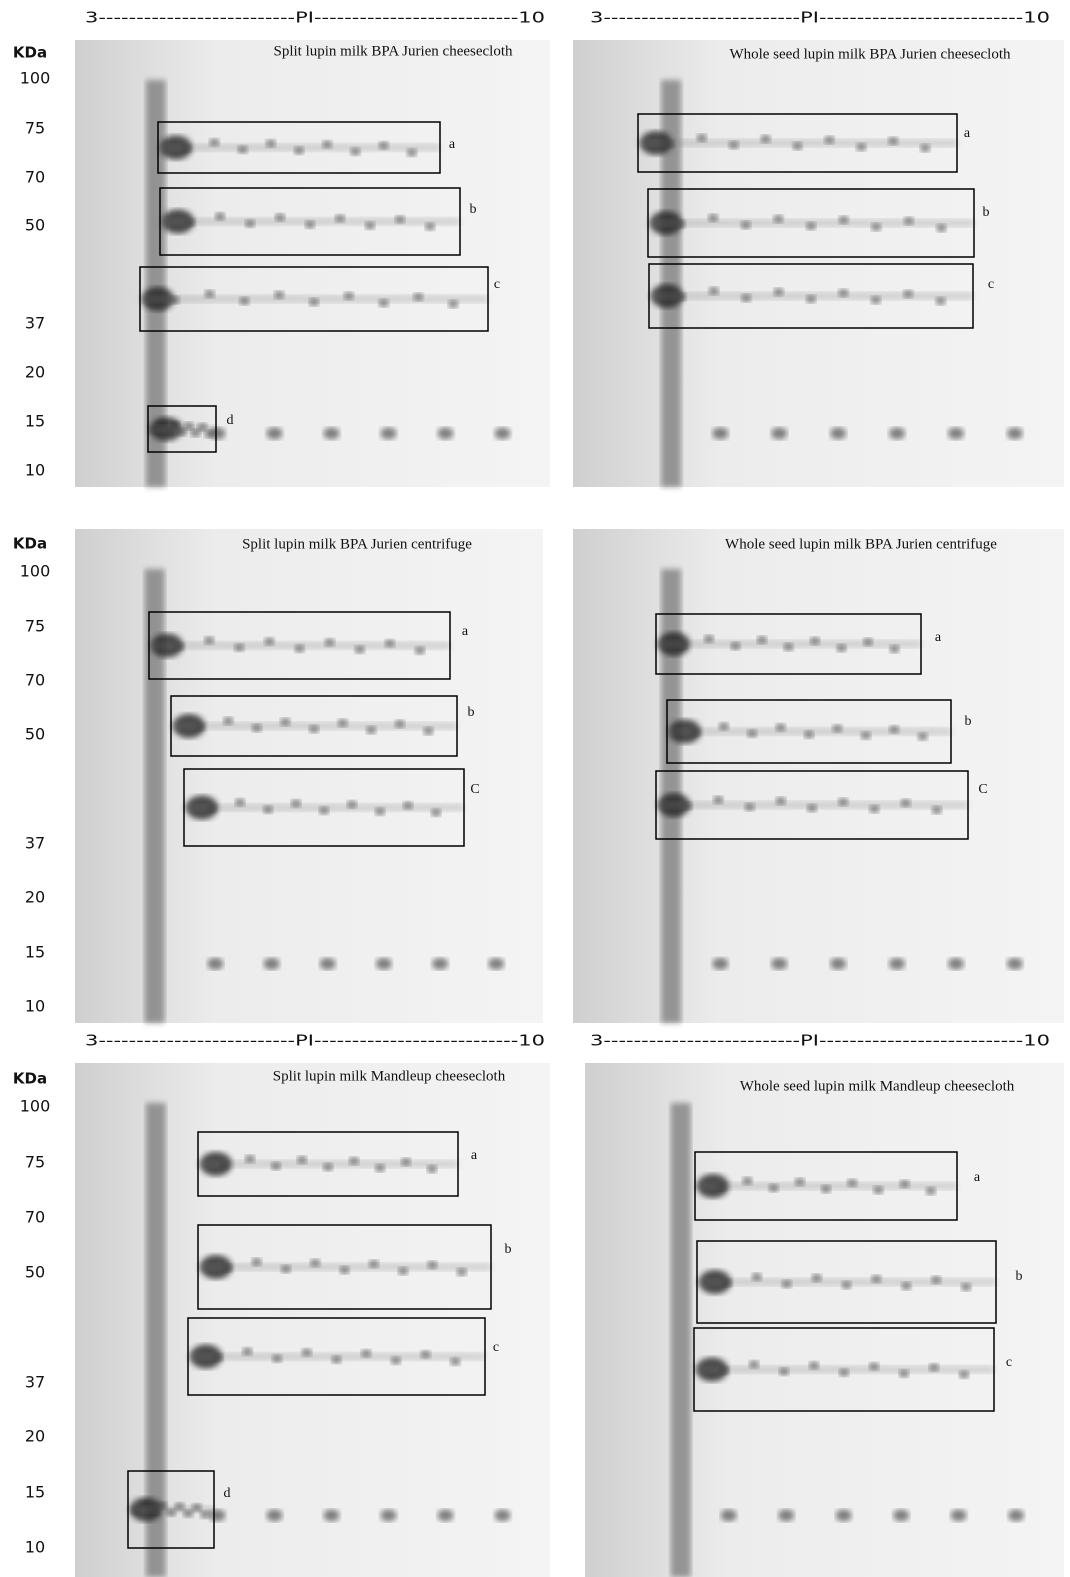  I want to click on panel-title: Split lupin milk Mandleup cheesecloth, so click(389, 1076).